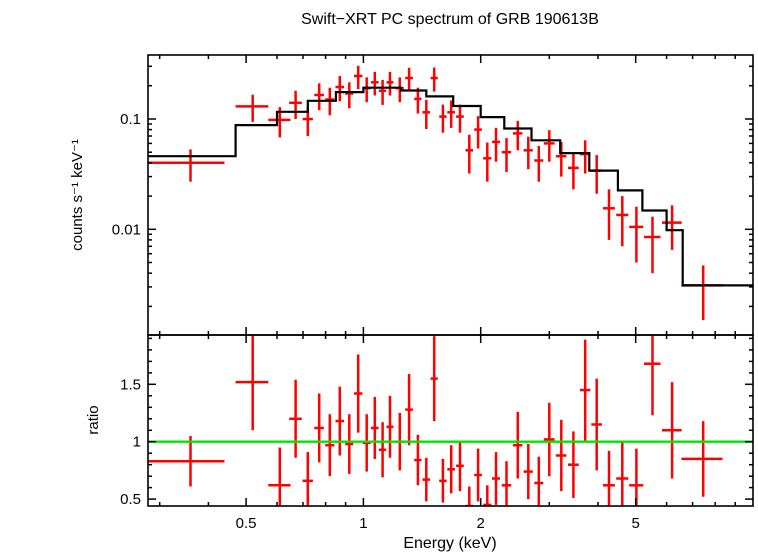  Describe the element at coordinates (246, 523) in the screenshot. I see `x-tick-label: 0.5` at that location.